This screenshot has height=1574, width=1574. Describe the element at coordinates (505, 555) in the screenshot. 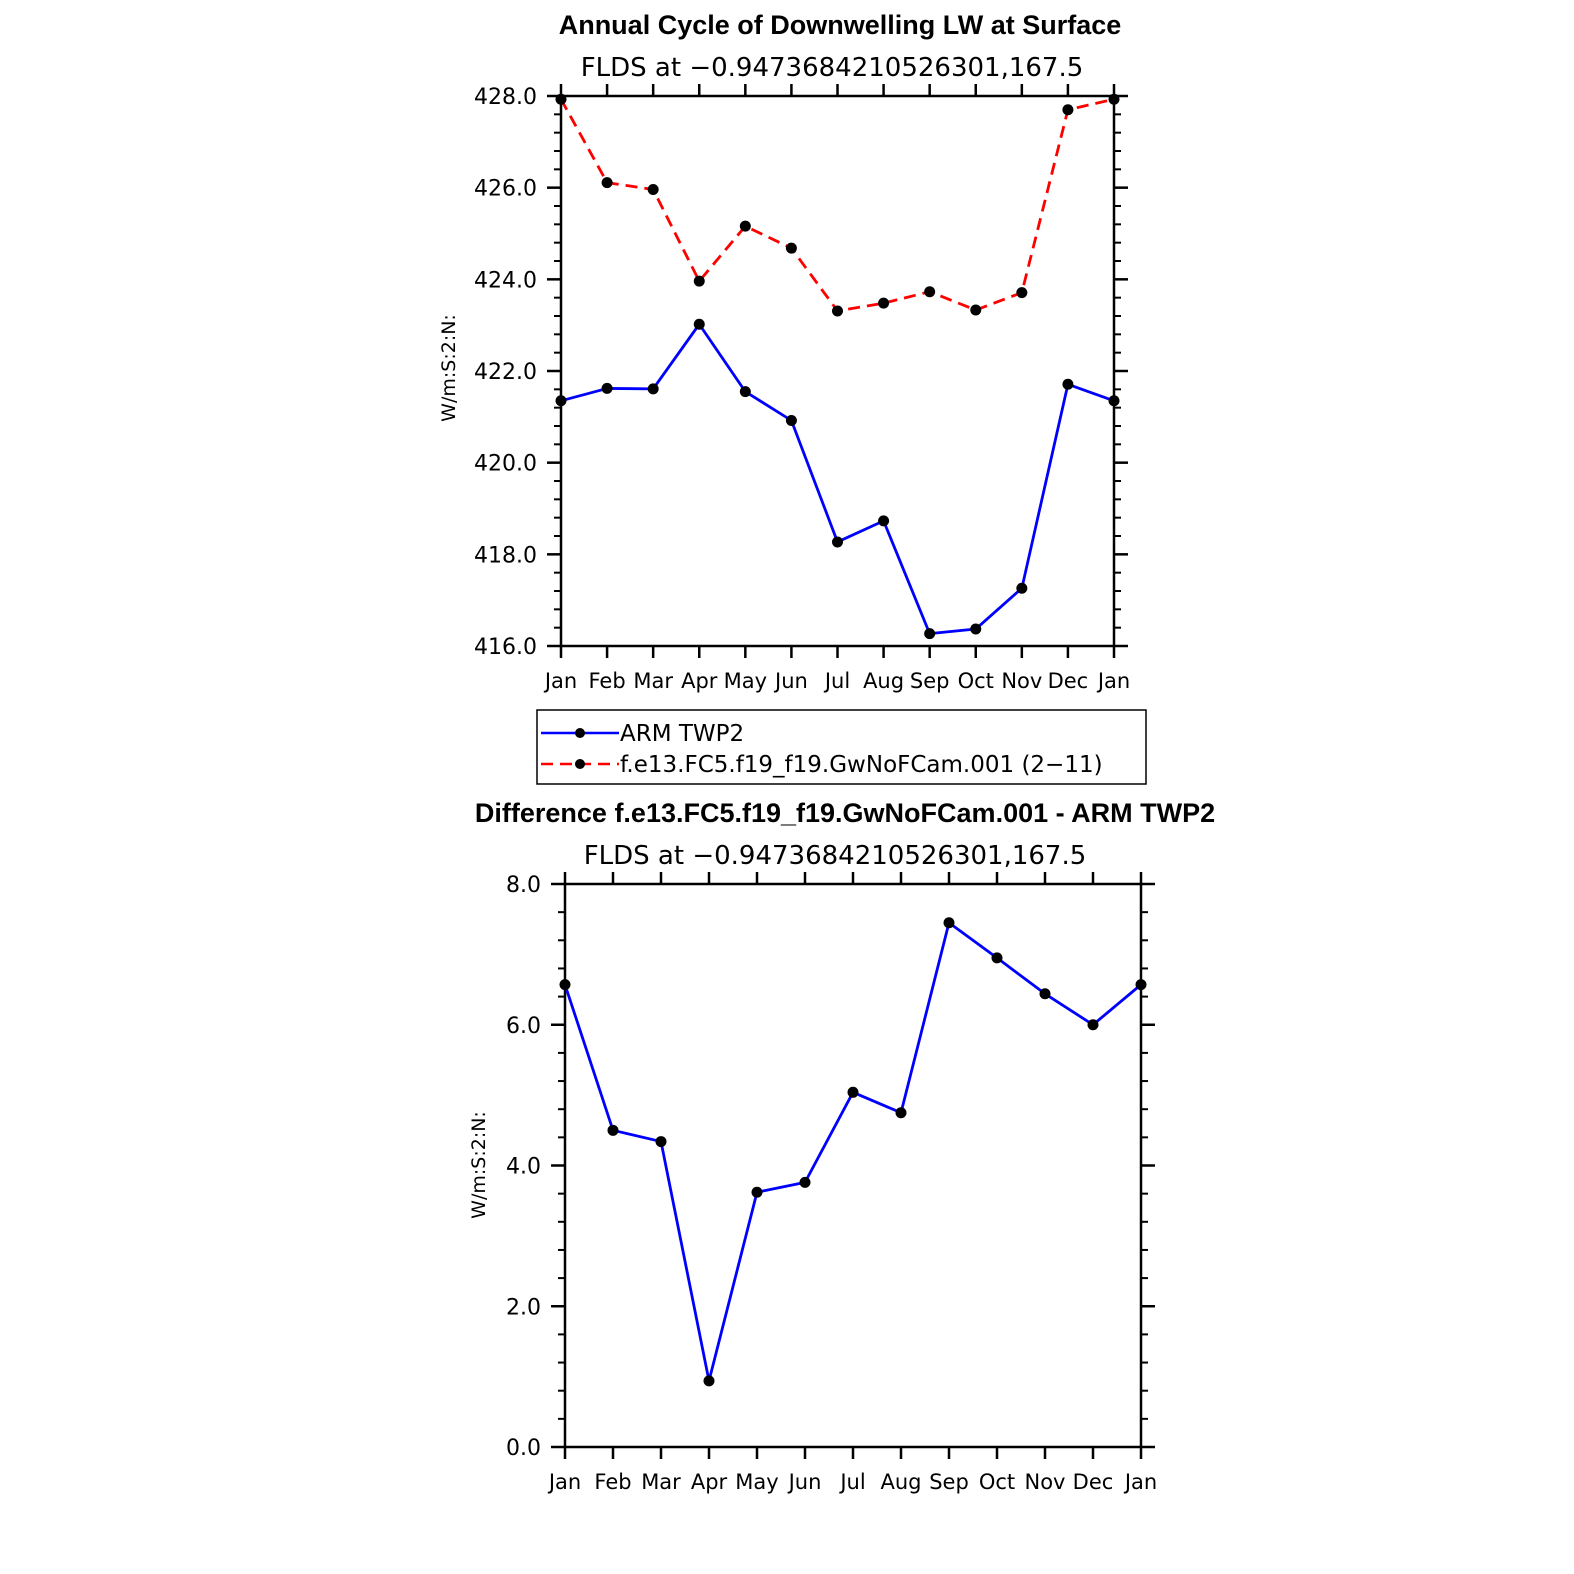

I see `y-tick-label: 418.0` at that location.